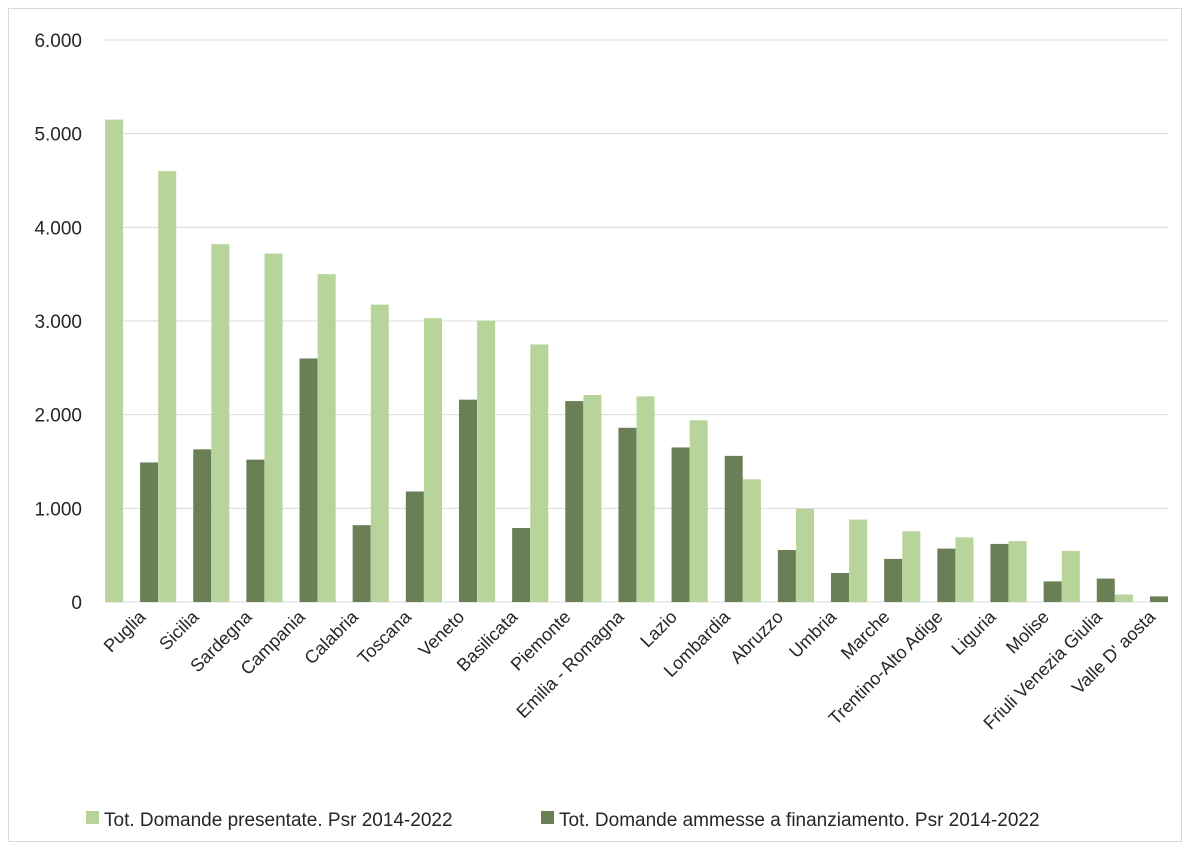  I want to click on y-tick-label: 1.000, so click(58, 509).